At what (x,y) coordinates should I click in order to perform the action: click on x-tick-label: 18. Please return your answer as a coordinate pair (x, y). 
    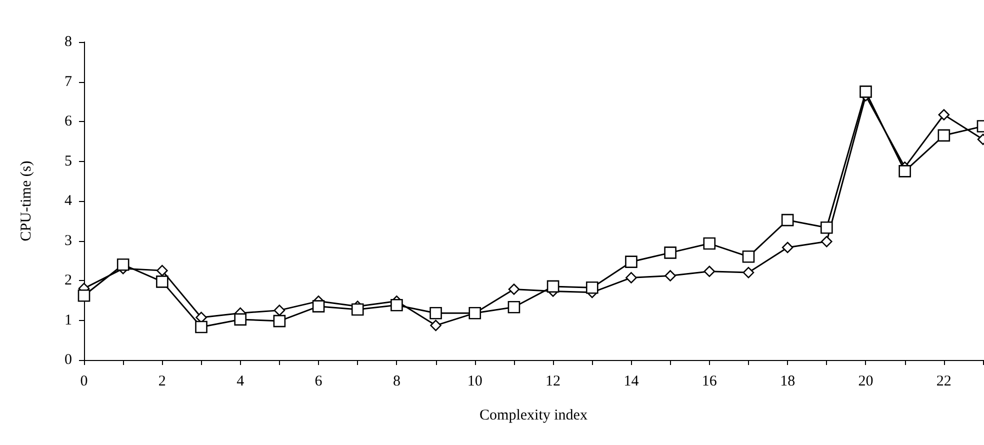
    Looking at the image, I should click on (788, 382).